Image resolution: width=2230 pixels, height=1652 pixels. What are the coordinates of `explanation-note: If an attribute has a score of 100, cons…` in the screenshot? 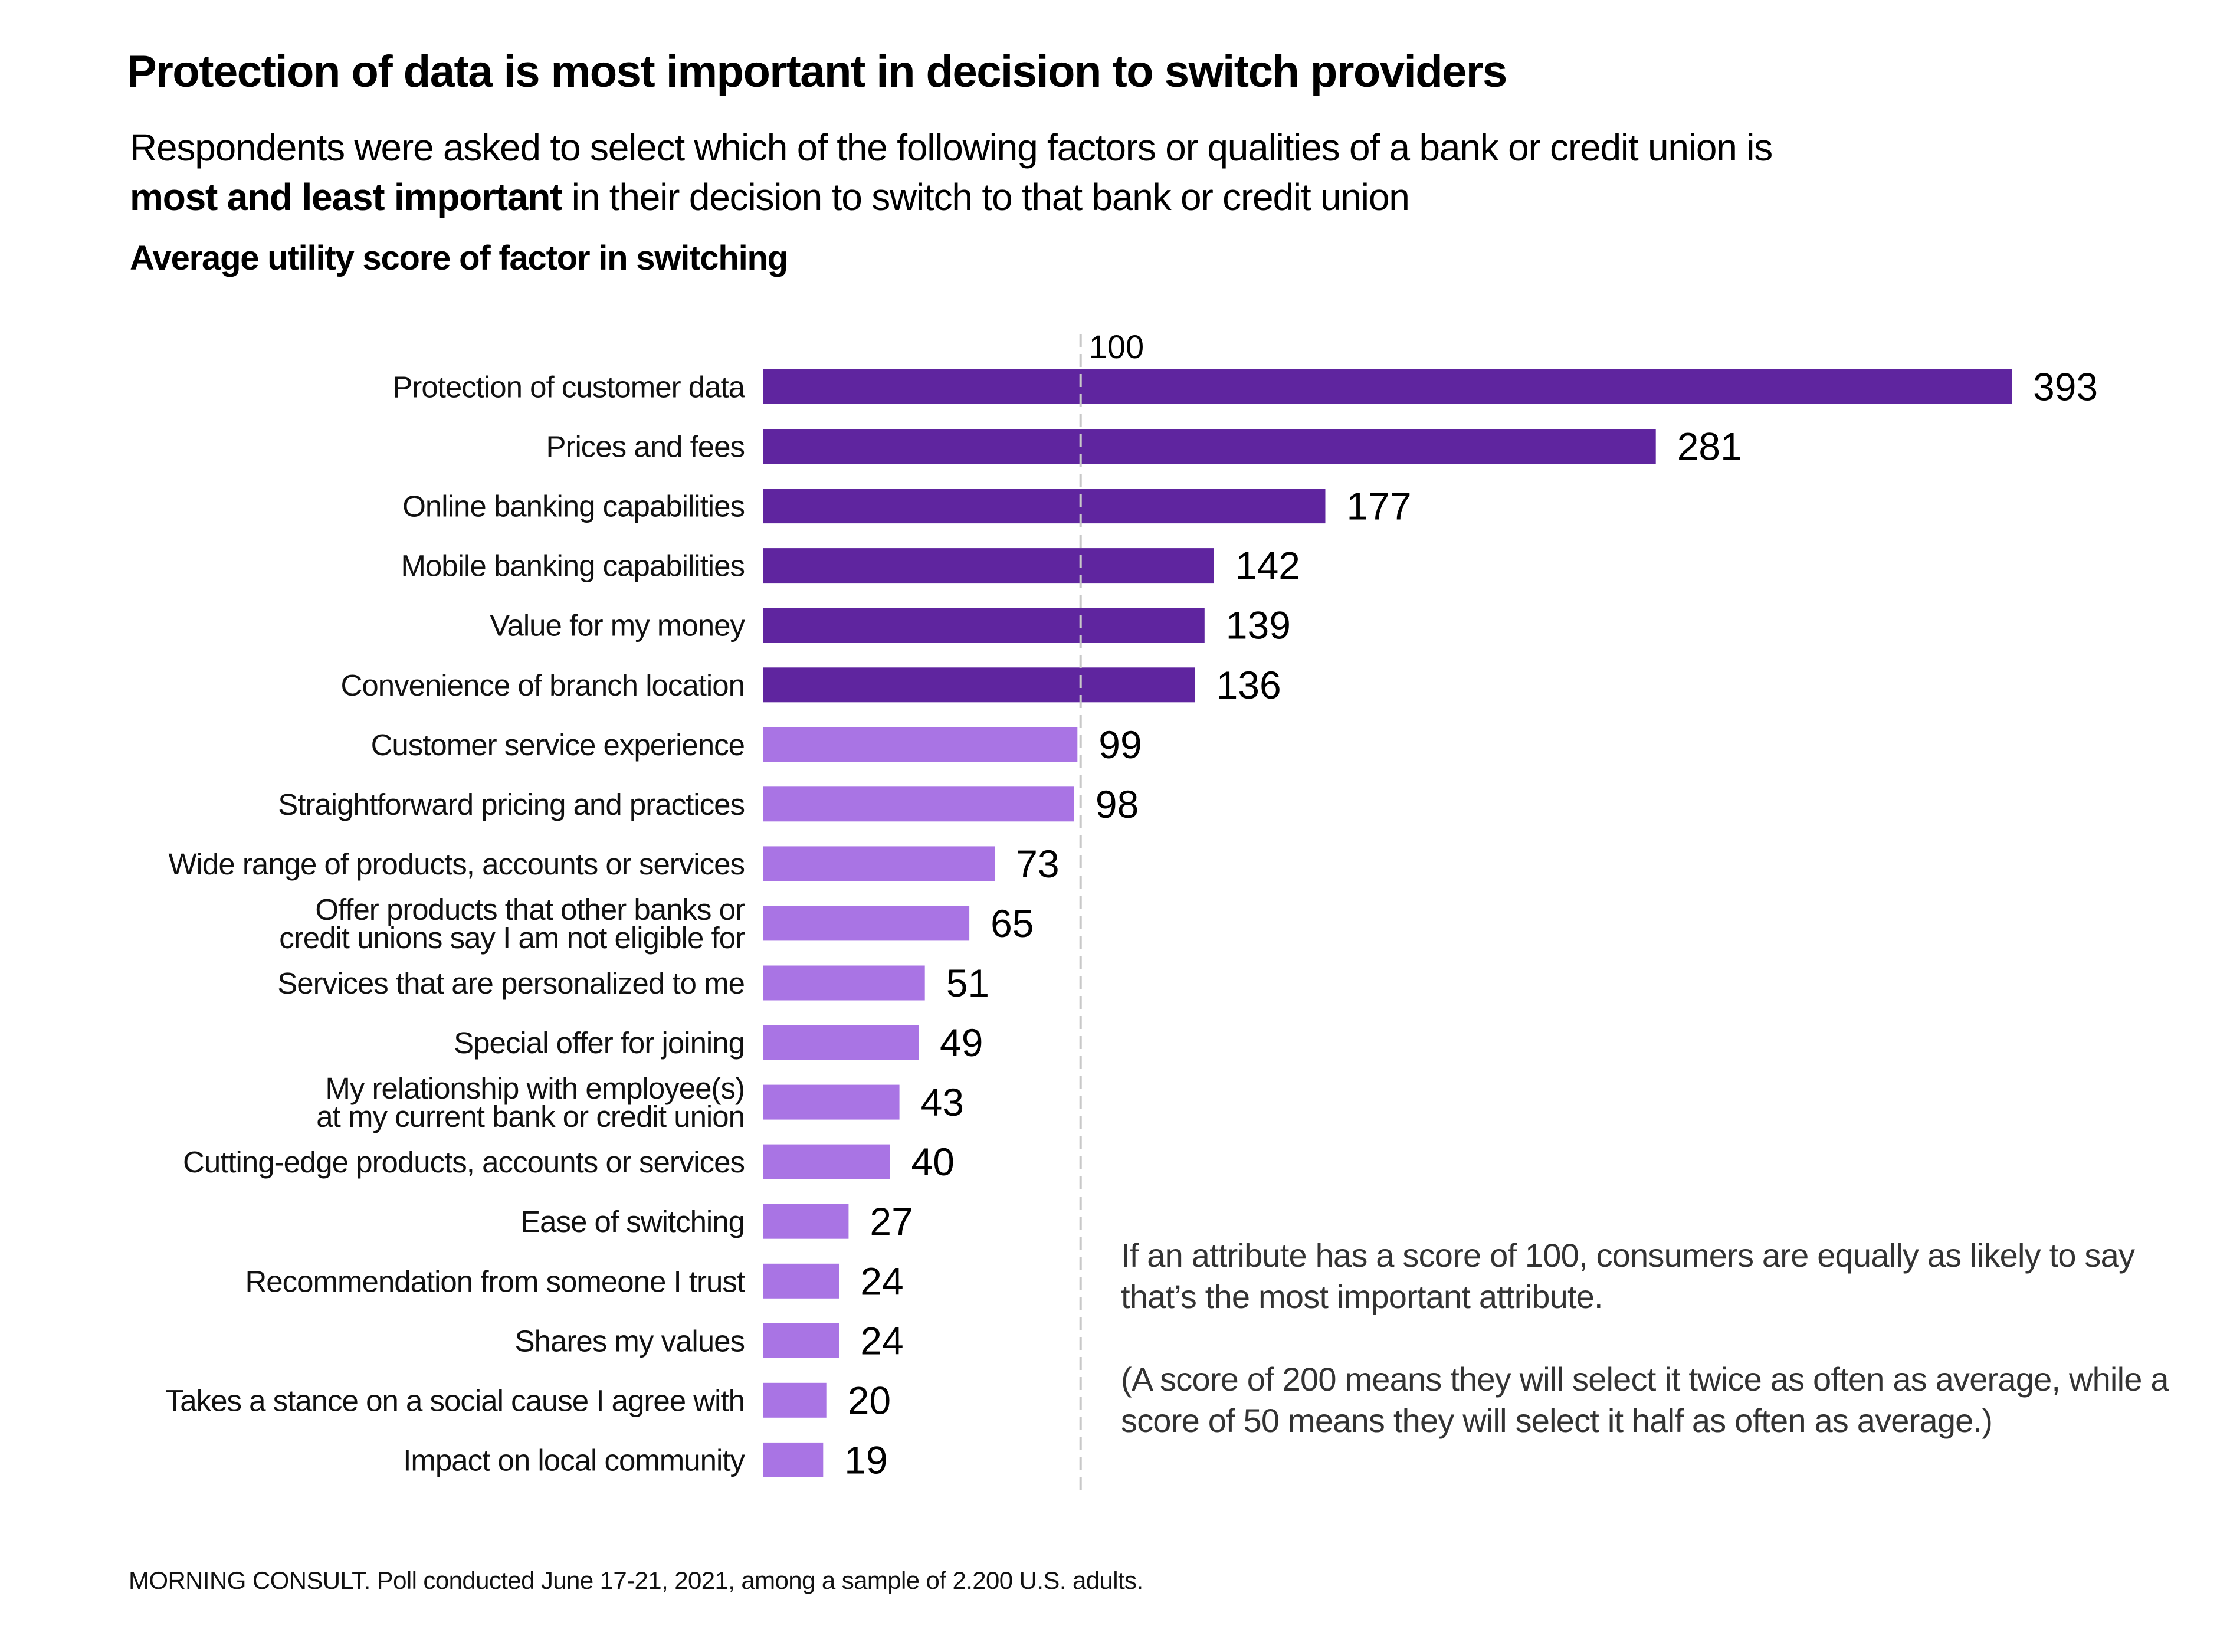 It's located at (1652, 1338).